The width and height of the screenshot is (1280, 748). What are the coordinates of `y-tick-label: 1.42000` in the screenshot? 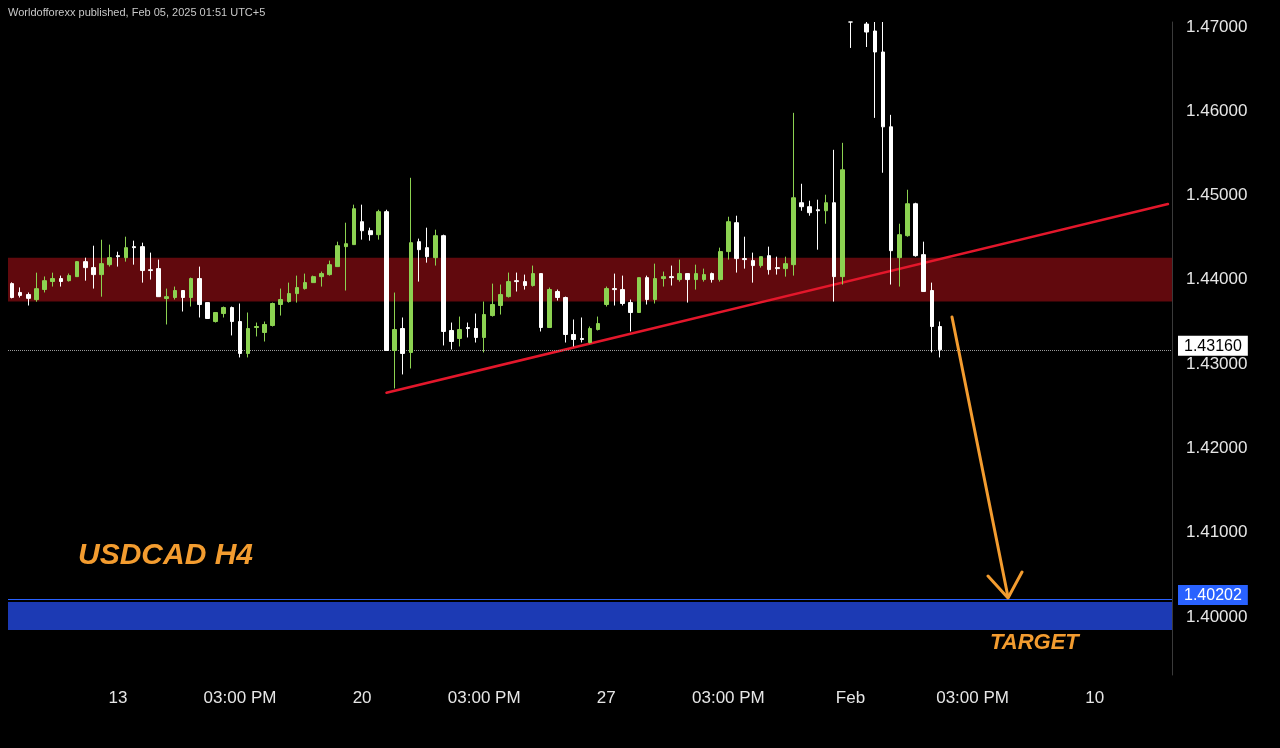 It's located at (1217, 447).